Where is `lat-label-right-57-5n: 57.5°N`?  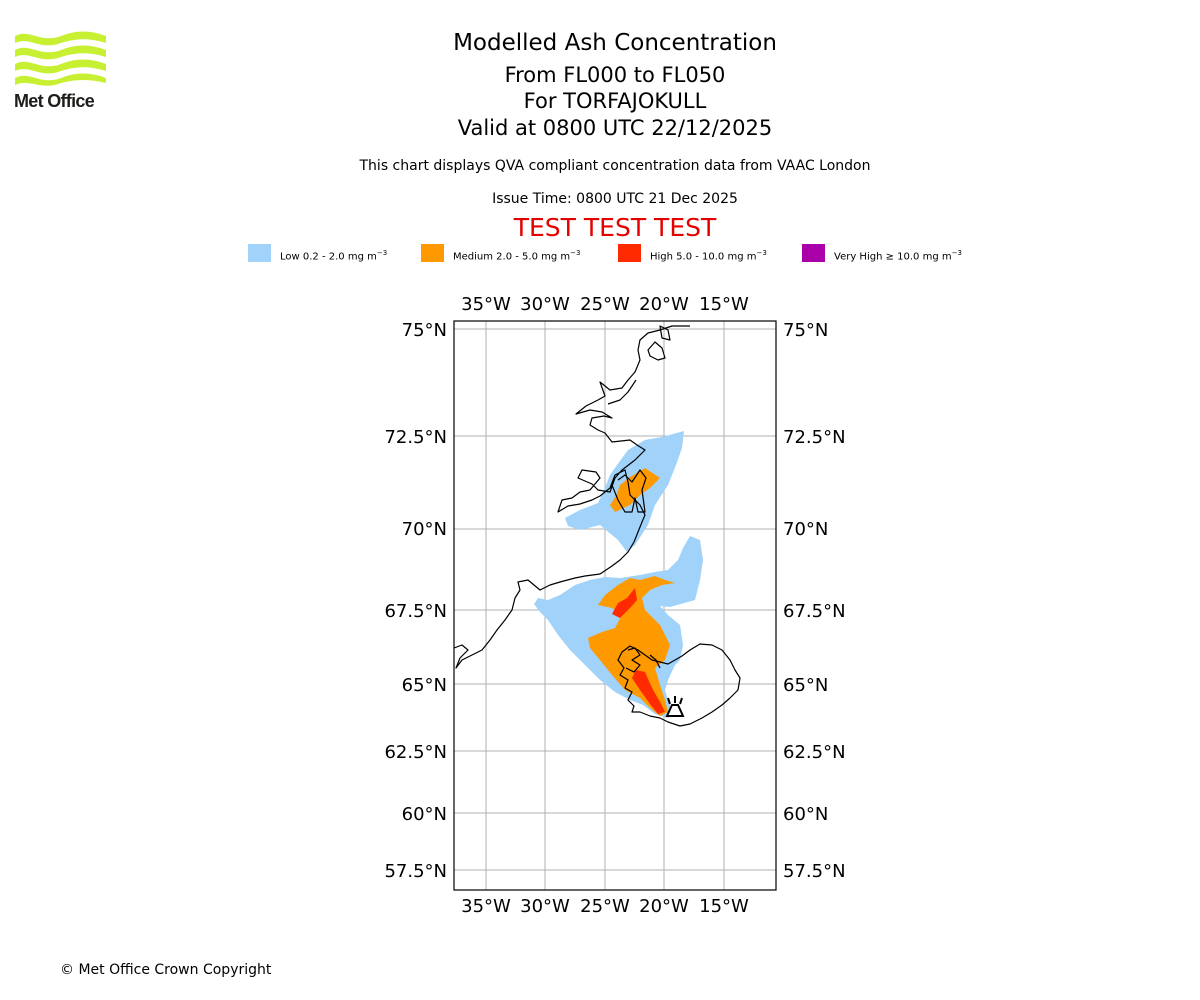 lat-label-right-57-5n: 57.5°N is located at coordinates (814, 871).